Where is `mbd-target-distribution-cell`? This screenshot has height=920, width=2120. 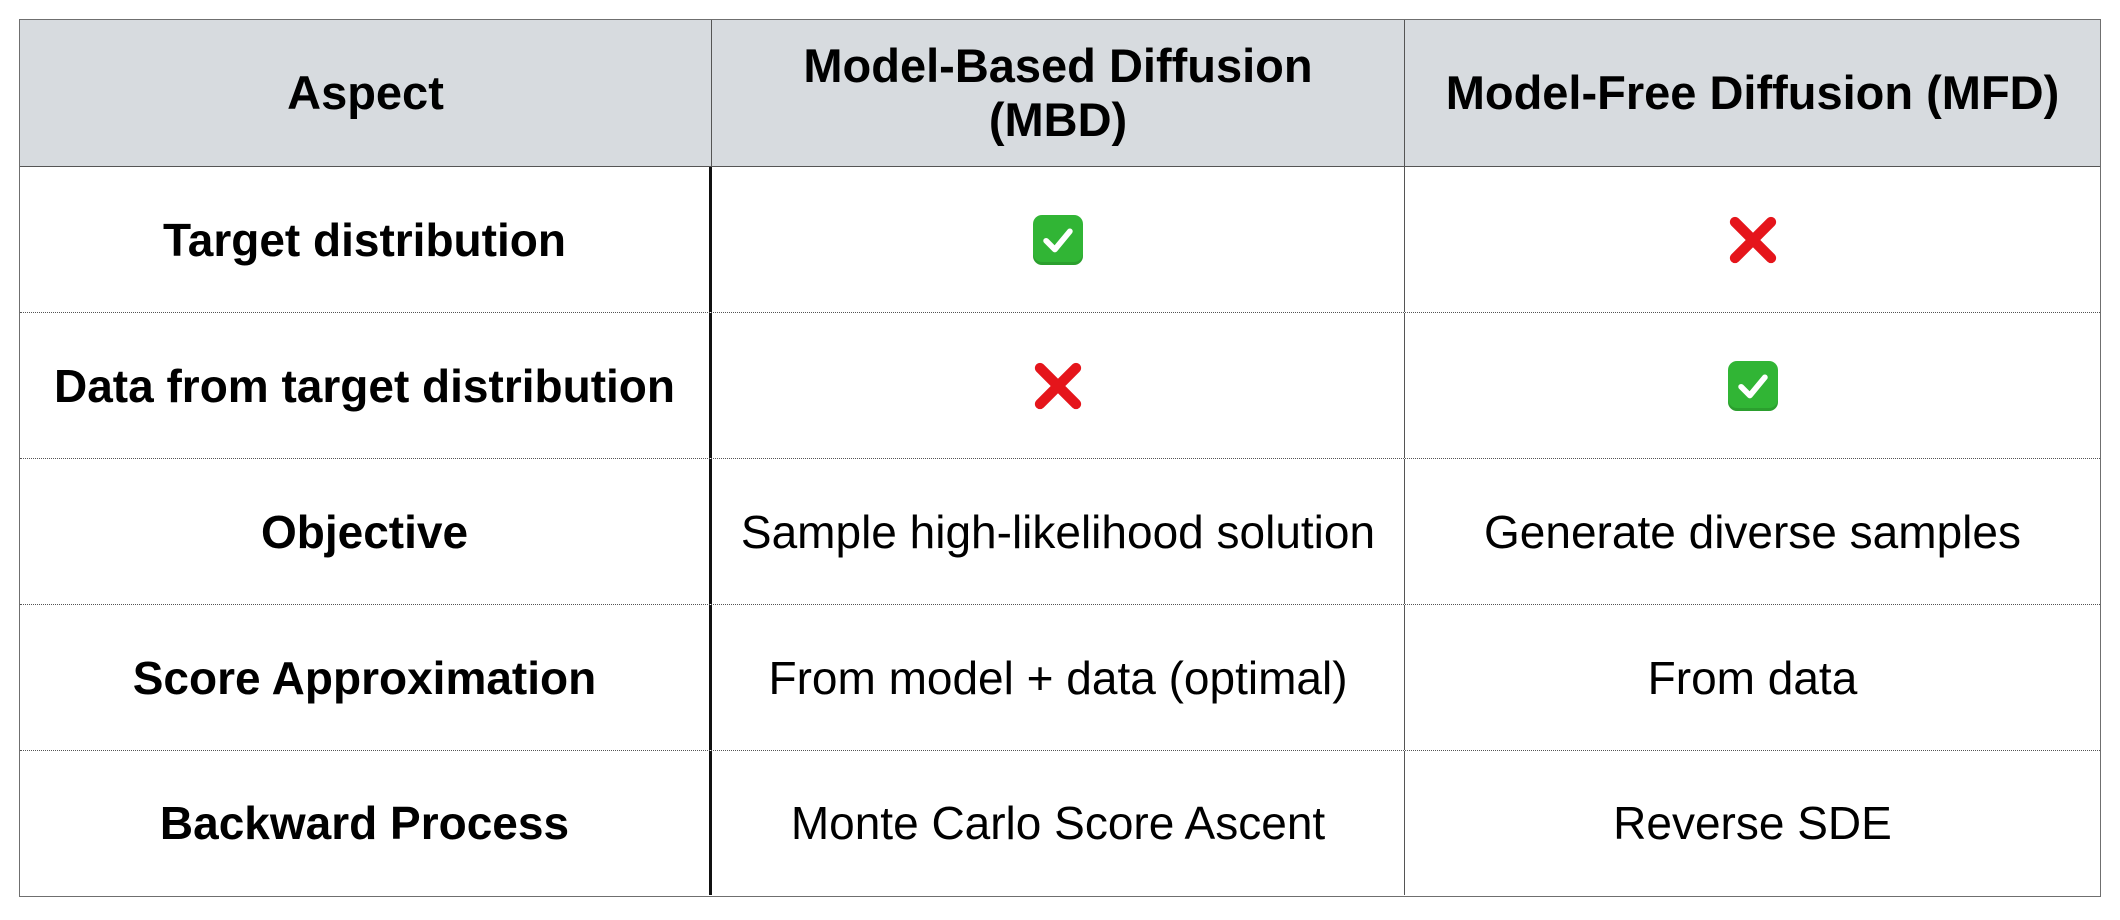 mbd-target-distribution-cell is located at coordinates (1058, 239).